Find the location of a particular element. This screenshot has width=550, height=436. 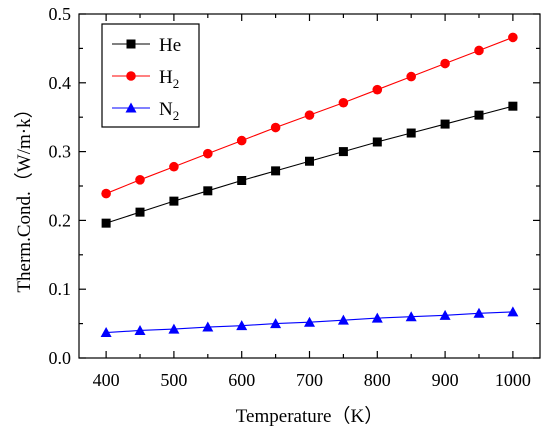

y-axis-title: Therm.Cond.（W/m·k） is located at coordinates (24, 195).